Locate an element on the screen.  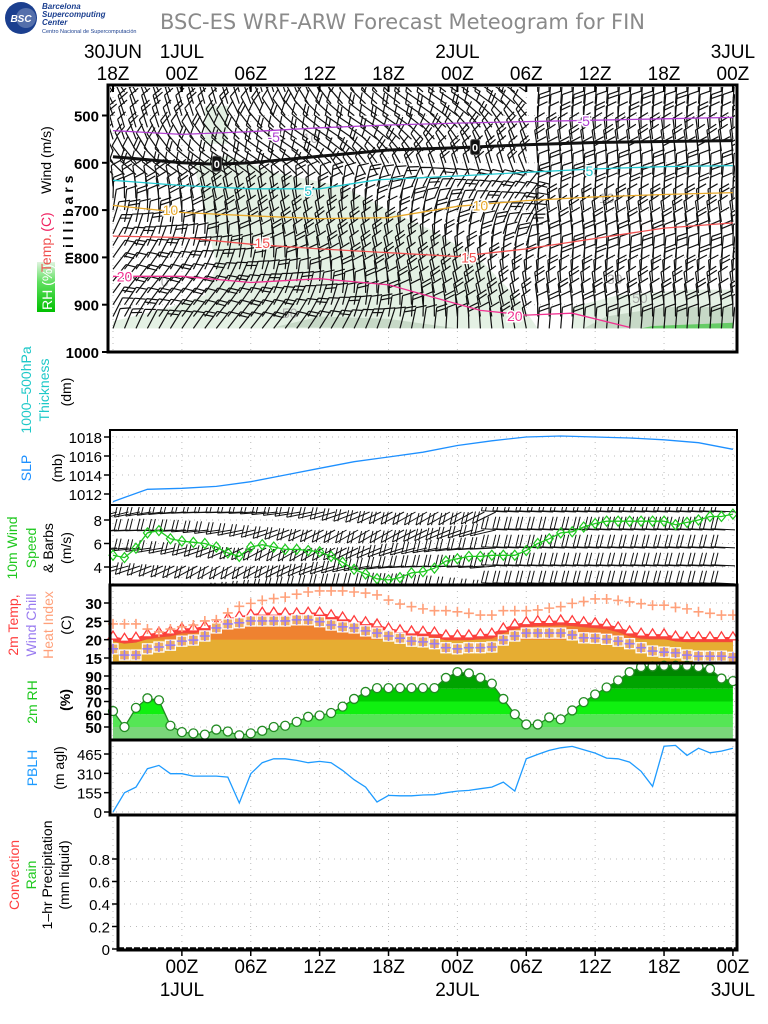
time-axis-hour: 00Z is located at coordinates (457, 967).